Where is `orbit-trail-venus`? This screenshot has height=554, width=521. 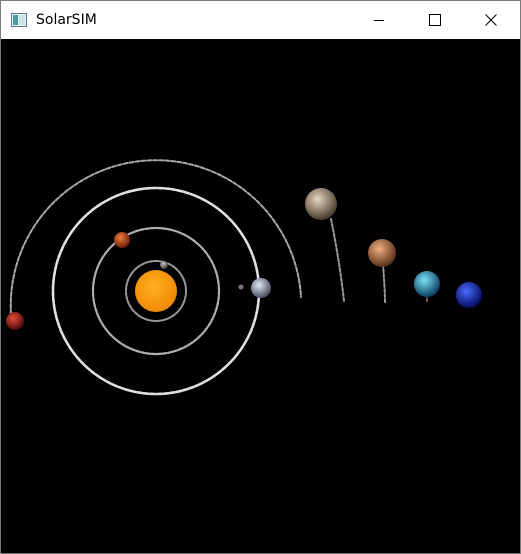
orbit-trail-venus is located at coordinates (156, 291).